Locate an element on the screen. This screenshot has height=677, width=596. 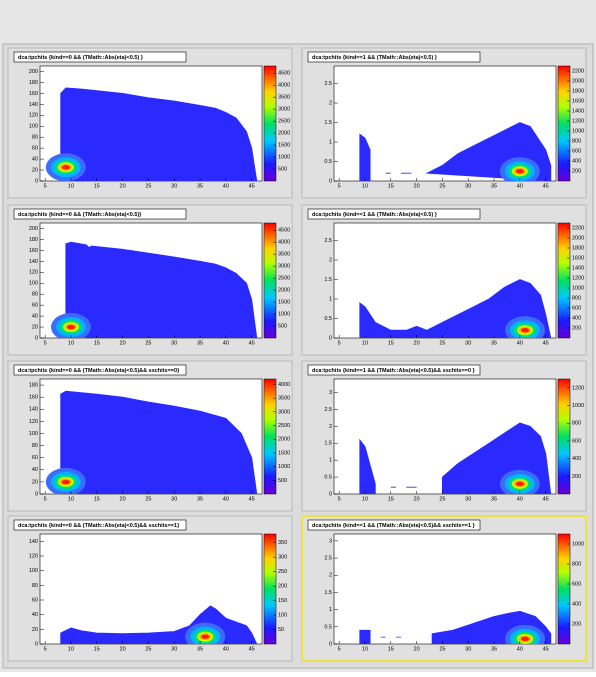
z-tick-label: 2200 is located at coordinates (578, 71).